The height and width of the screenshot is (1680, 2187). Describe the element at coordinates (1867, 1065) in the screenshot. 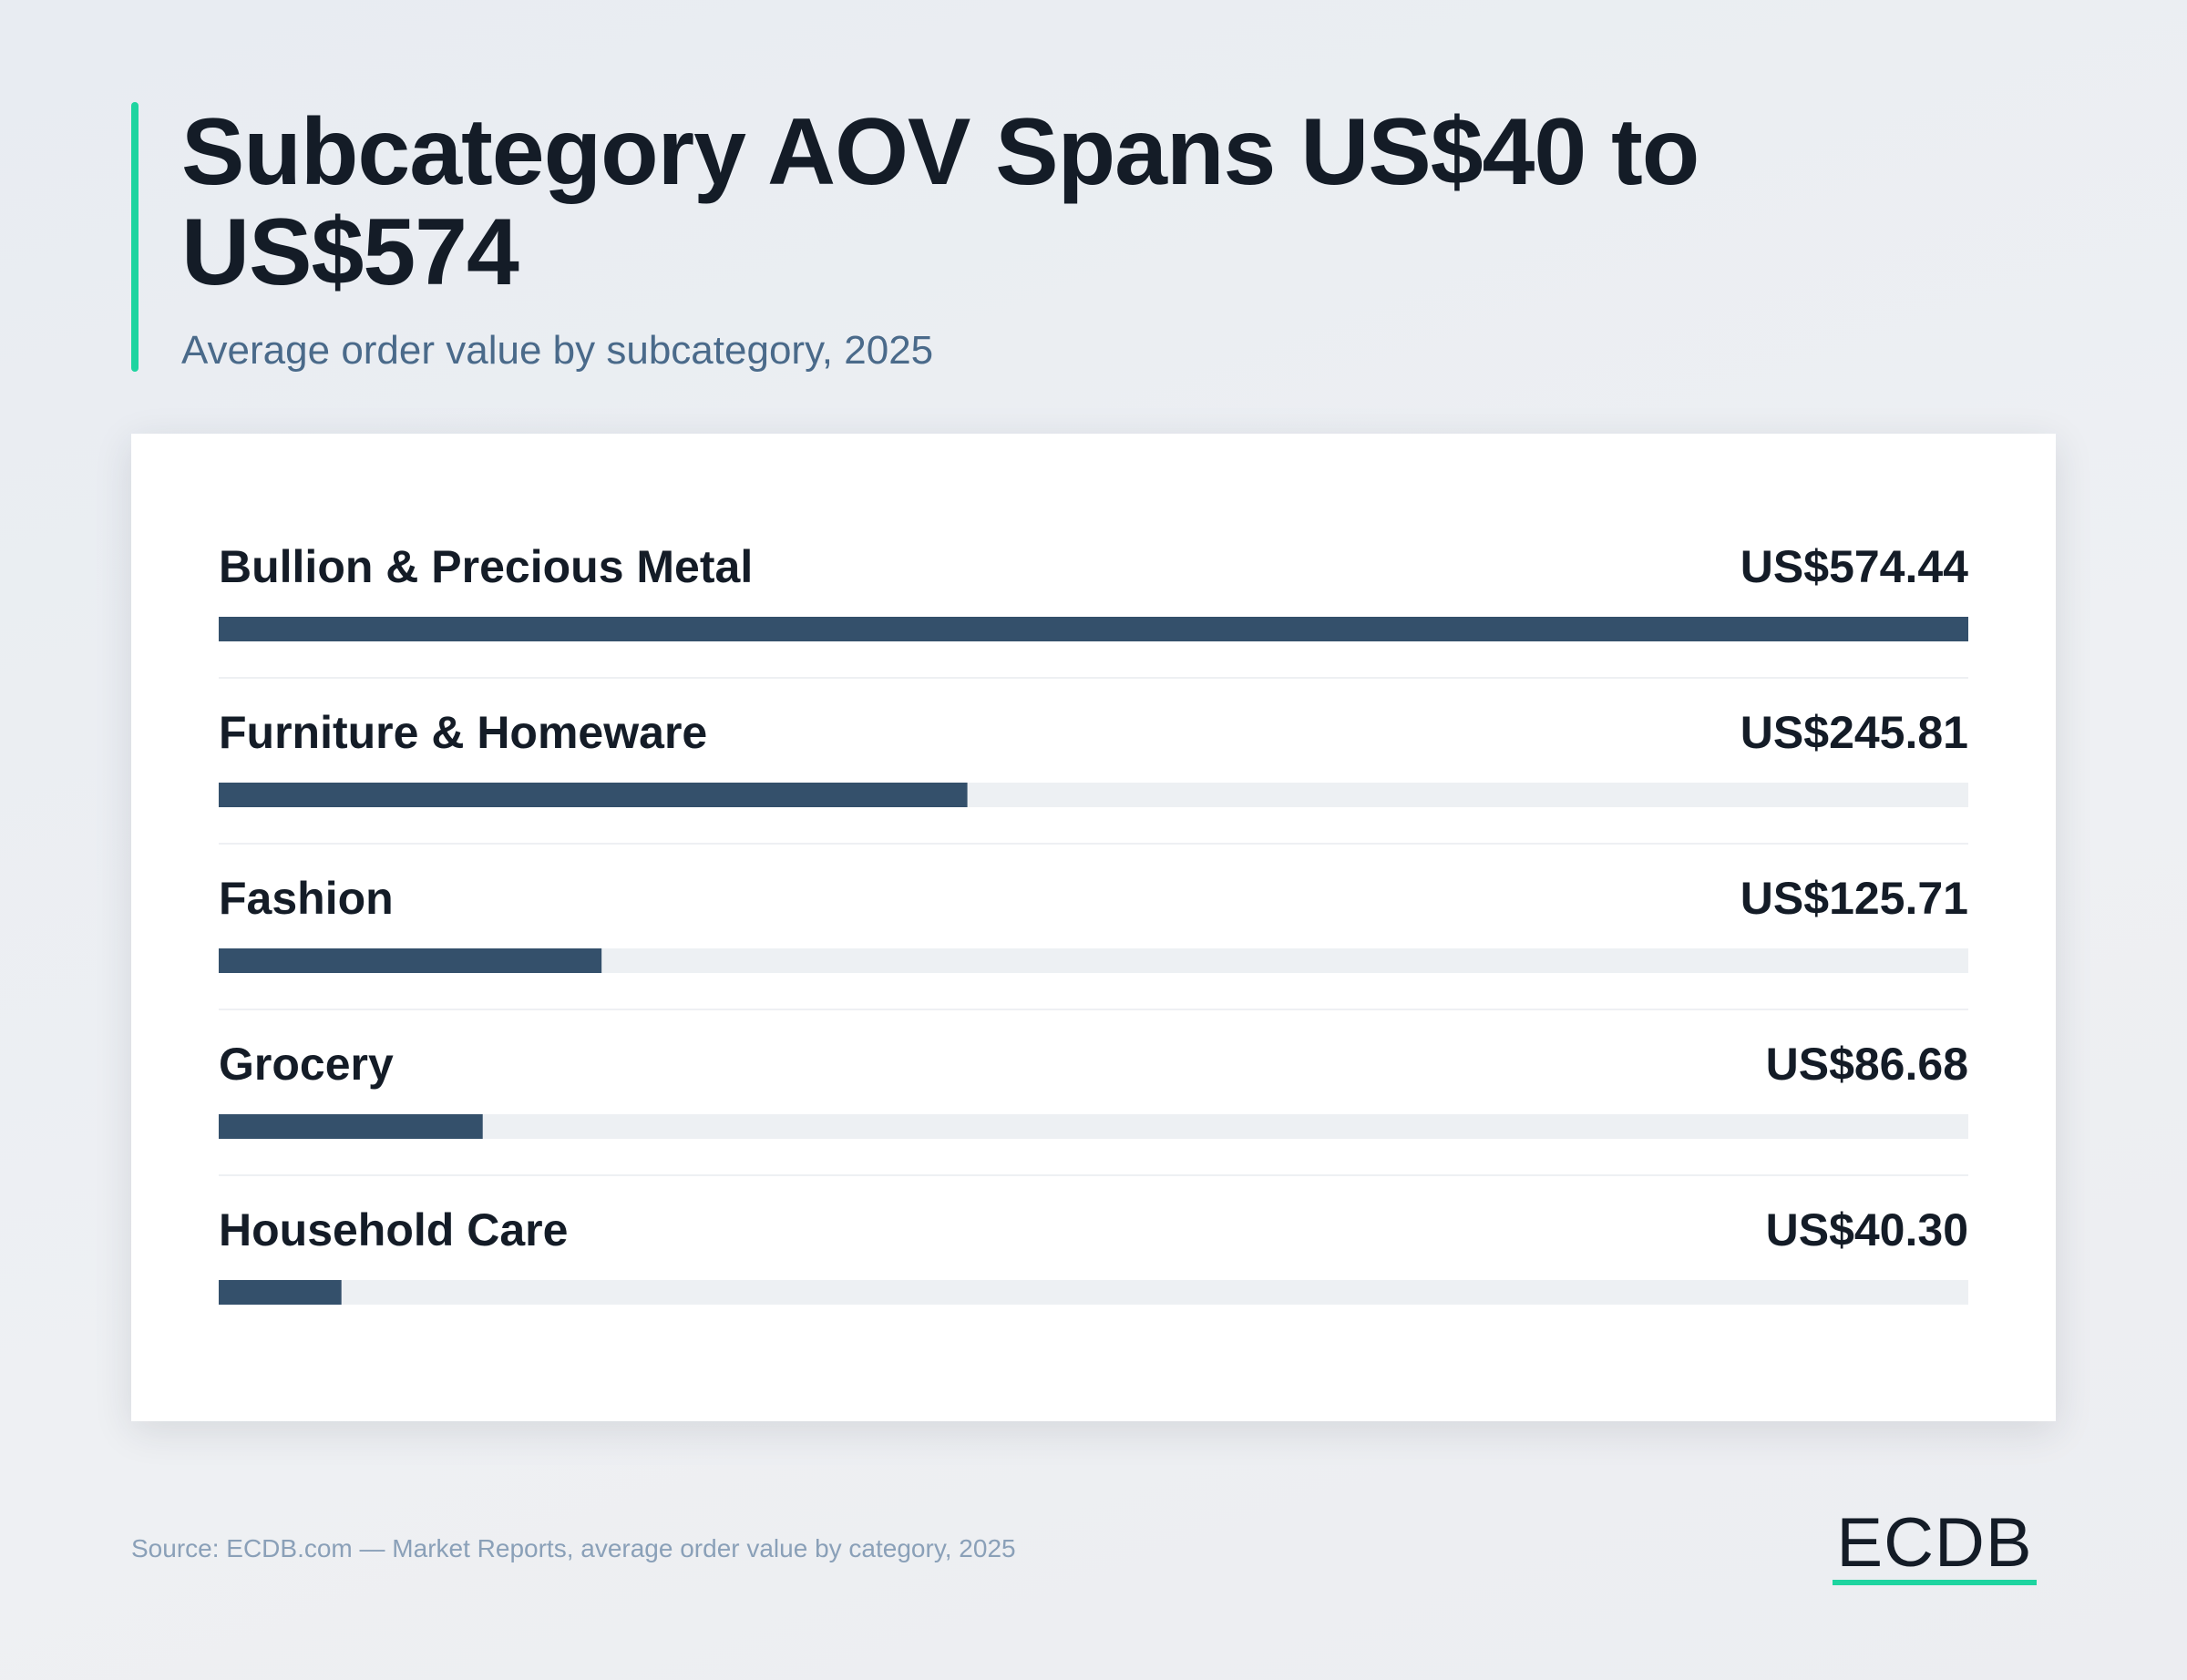

I see `value-label: US$86.68` at that location.